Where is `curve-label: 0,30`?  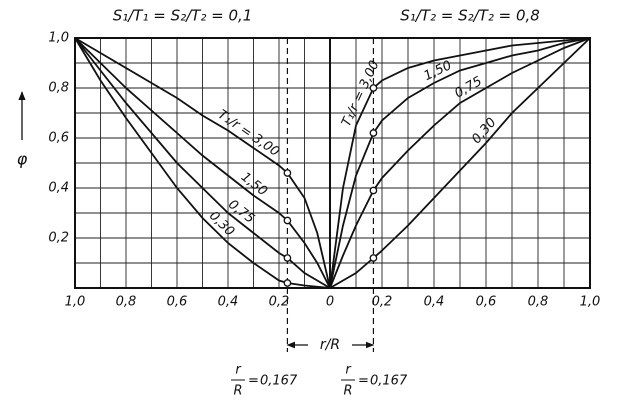 curve-label: 0,30 is located at coordinates (484, 131).